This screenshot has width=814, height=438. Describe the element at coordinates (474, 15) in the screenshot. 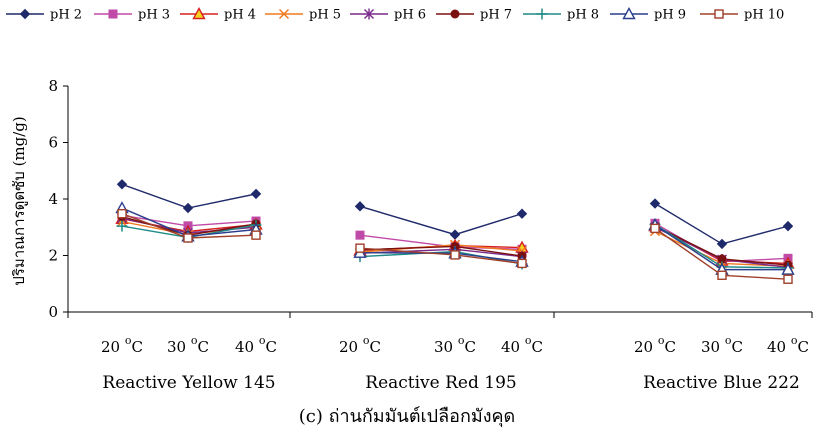

I see `legend-item: pH 7` at that location.